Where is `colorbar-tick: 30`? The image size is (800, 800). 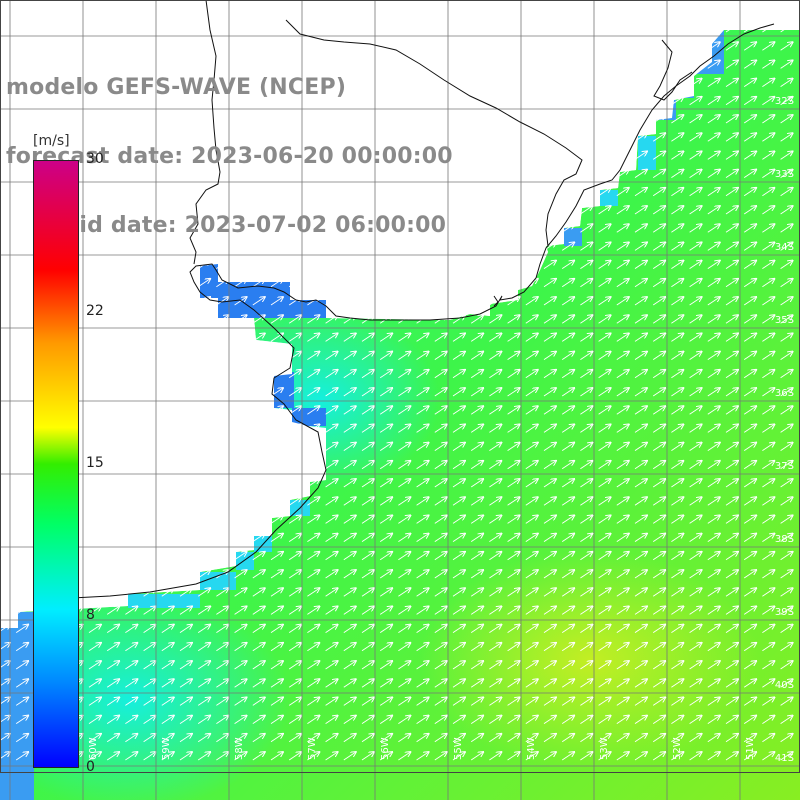 colorbar-tick: 30 is located at coordinates (95, 159).